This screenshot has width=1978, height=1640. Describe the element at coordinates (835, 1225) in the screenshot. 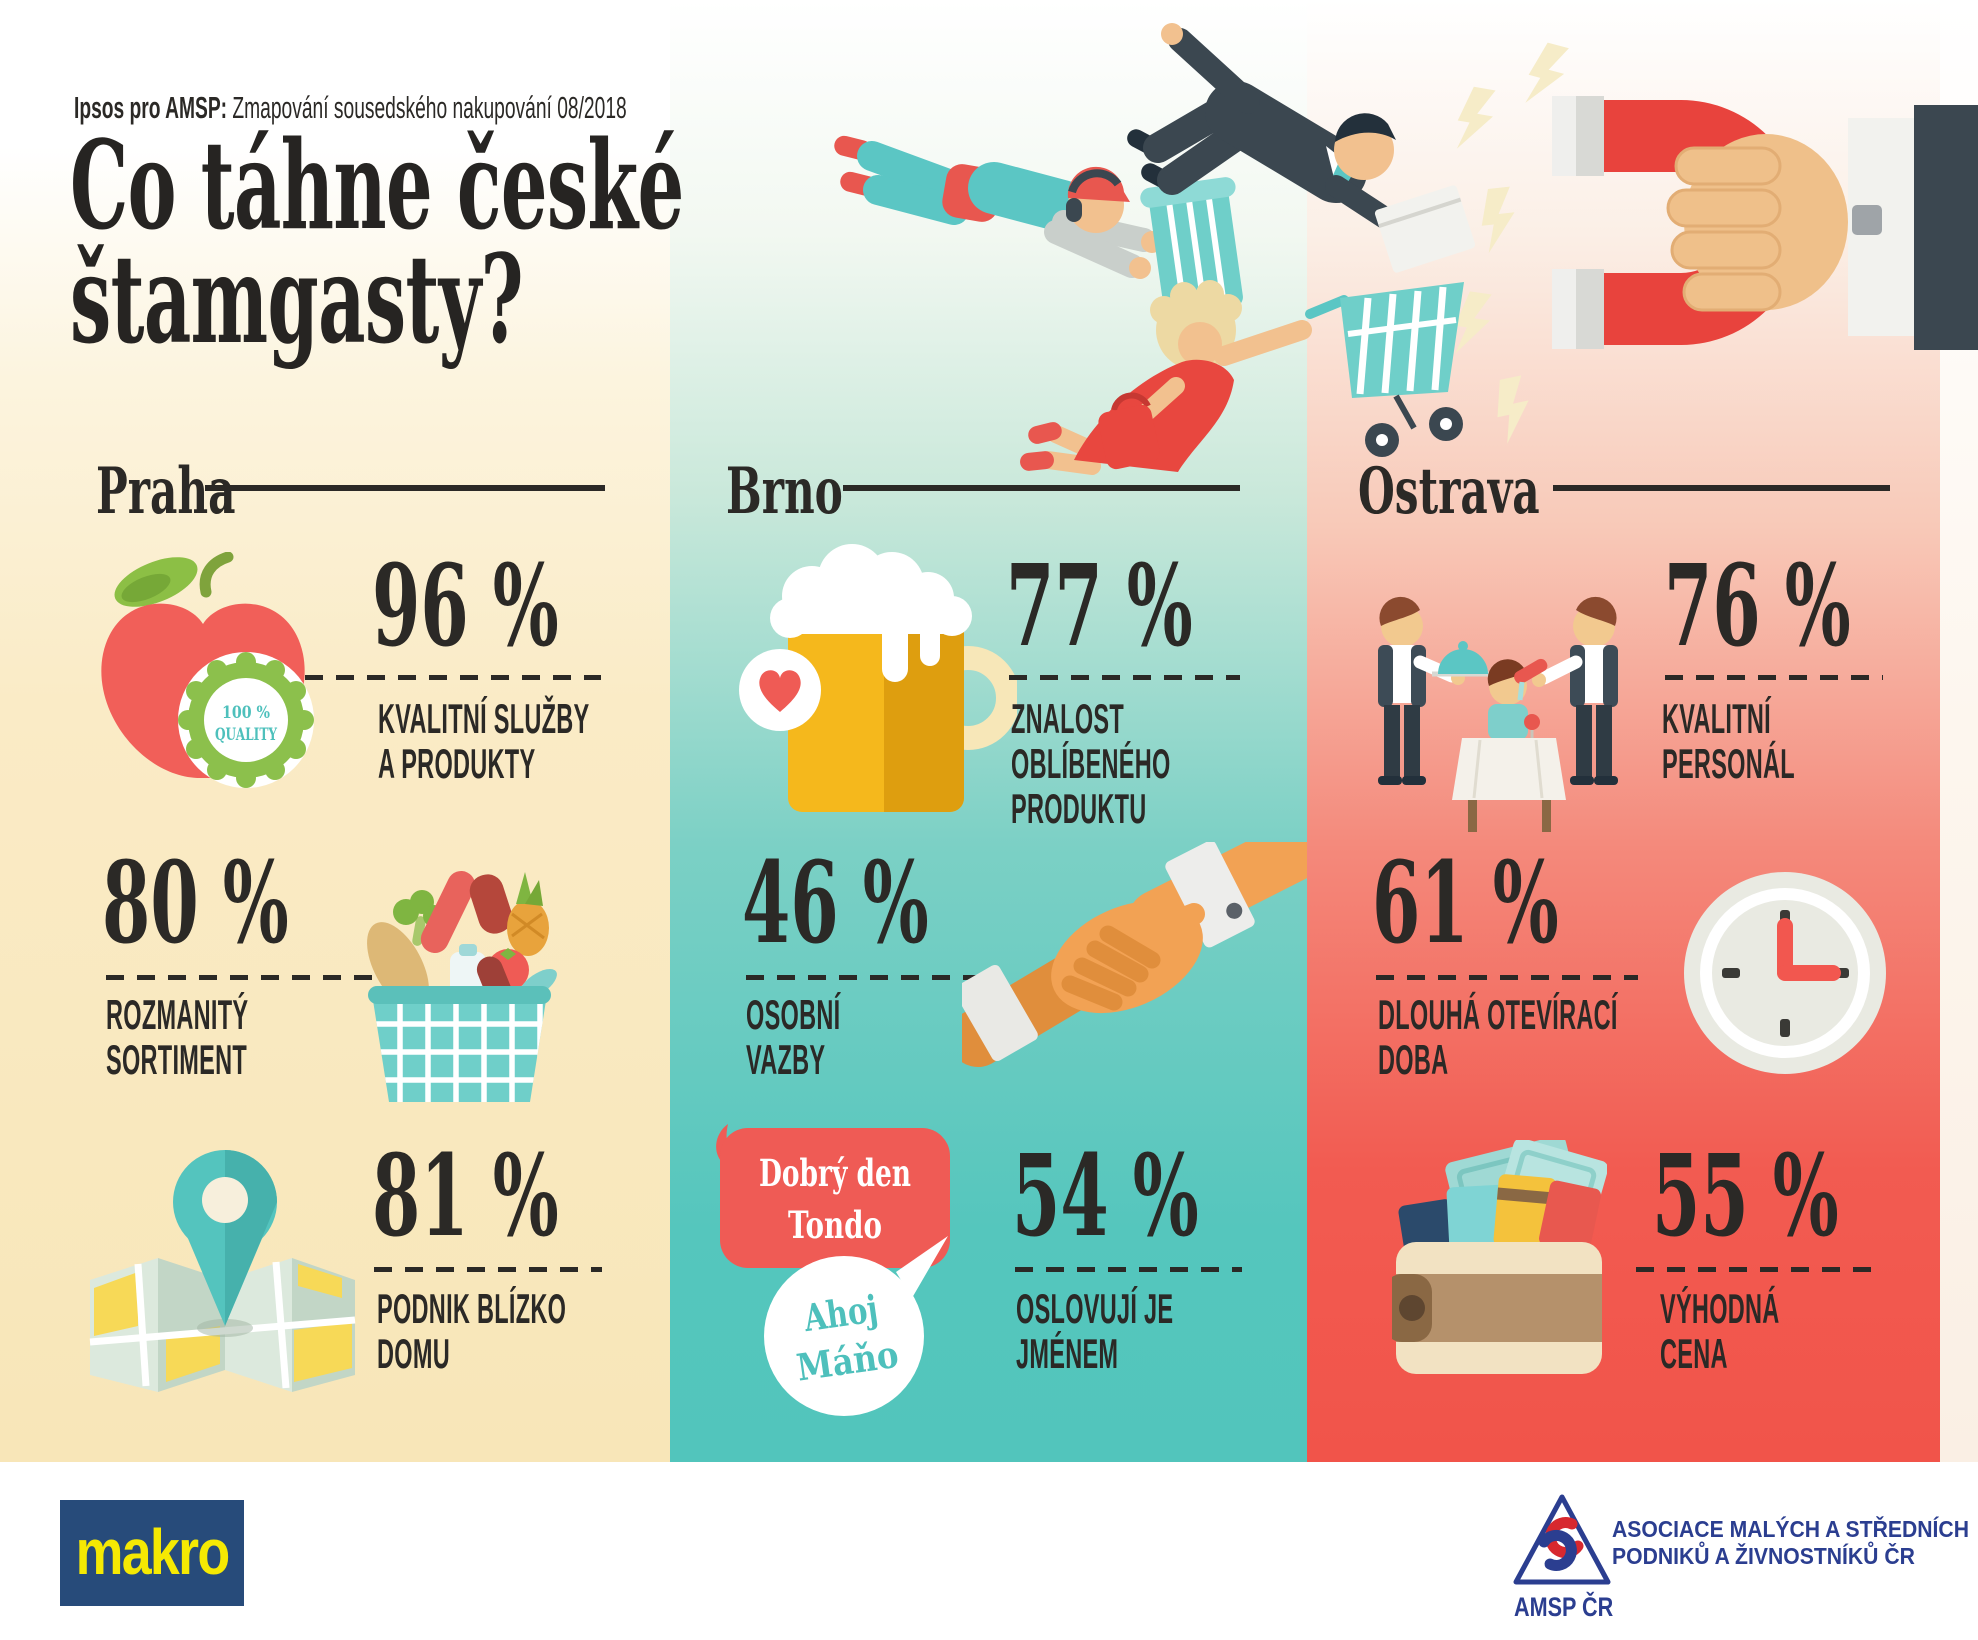

I see `svg-text: Tondo` at that location.